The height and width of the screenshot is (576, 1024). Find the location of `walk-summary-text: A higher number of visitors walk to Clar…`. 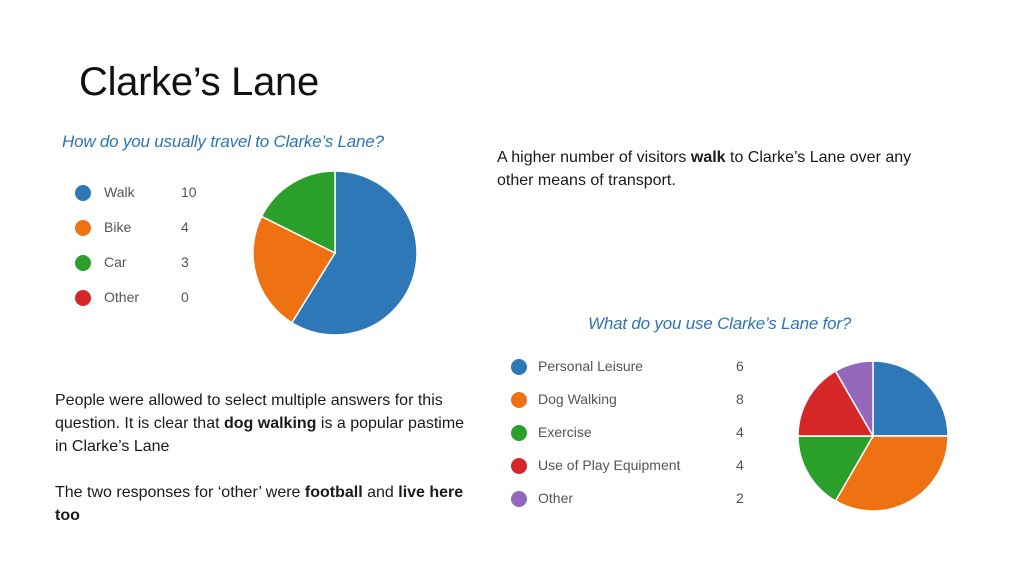

walk-summary-text: A higher number of visitors walk to Clar… is located at coordinates (707, 169).